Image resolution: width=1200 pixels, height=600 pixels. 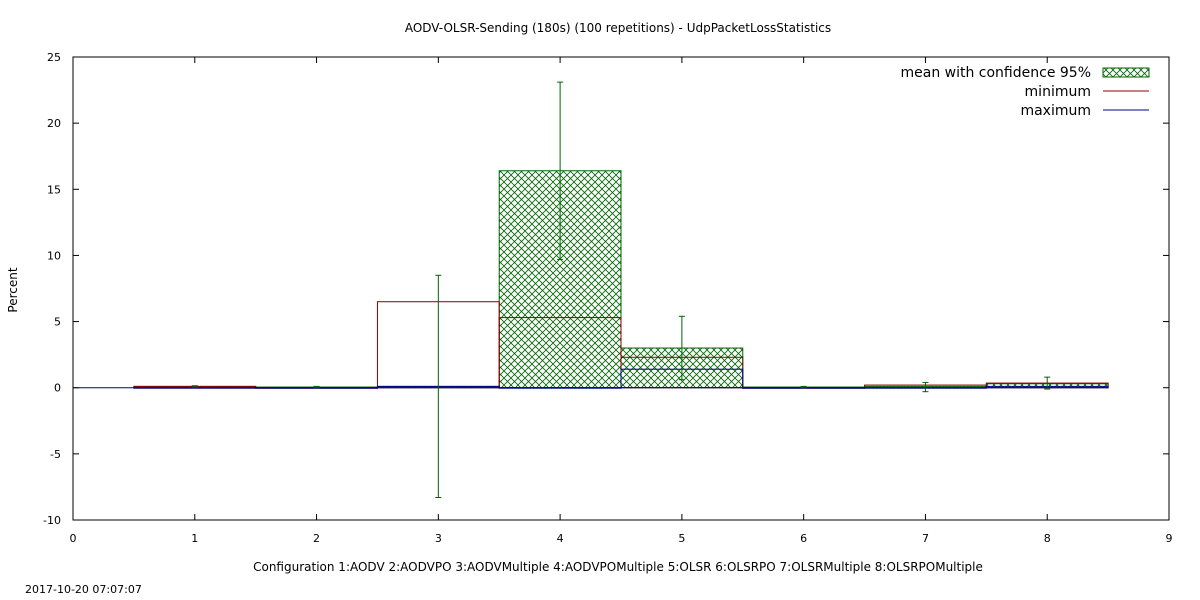 I want to click on y-tick-label: 25, so click(x=54, y=57).